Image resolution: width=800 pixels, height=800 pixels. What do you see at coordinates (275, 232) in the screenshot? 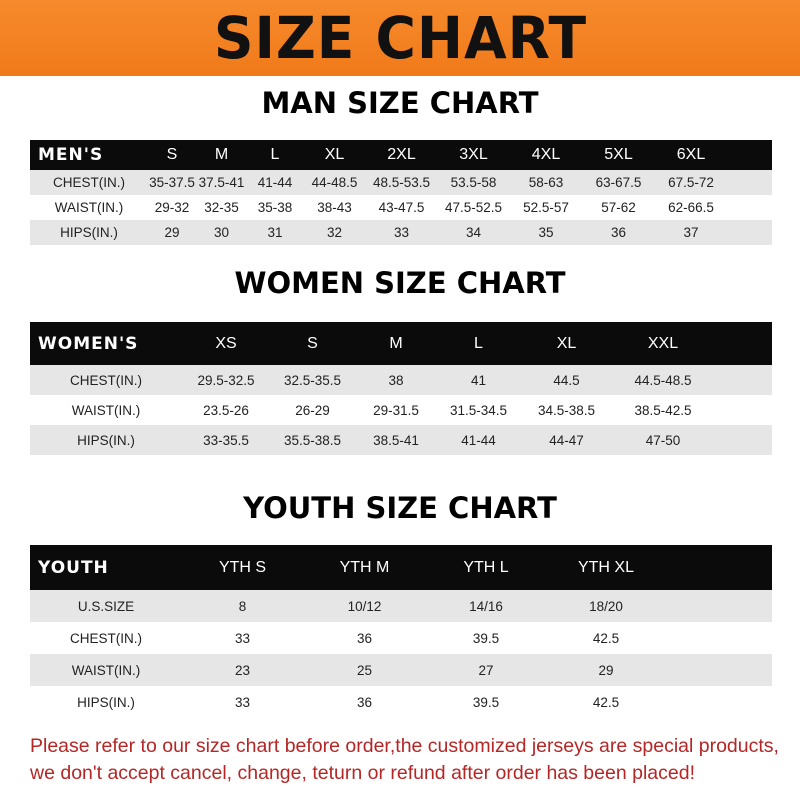
I see `table-cell: 31` at bounding box center [275, 232].